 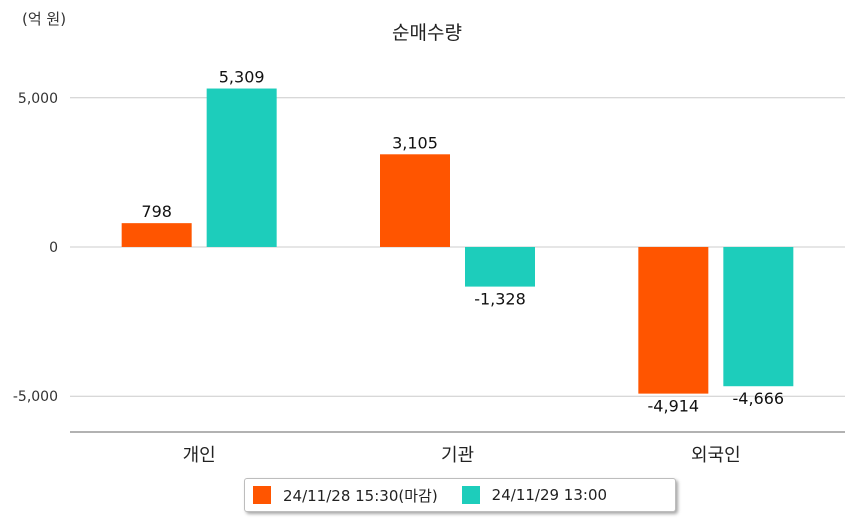 I want to click on chart-title: 순매수량, so click(x=427, y=33).